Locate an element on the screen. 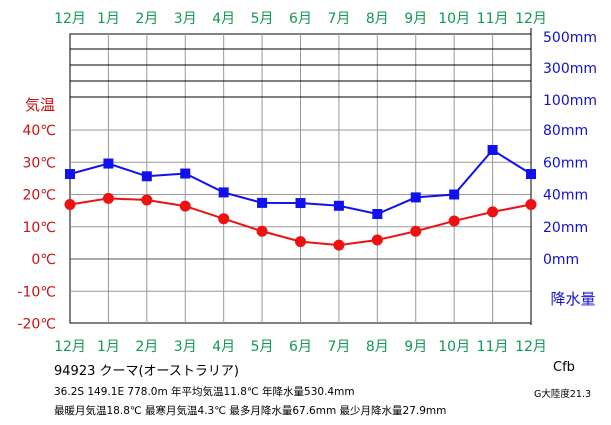  temp-tick-label: -10℃ is located at coordinates (36, 292).